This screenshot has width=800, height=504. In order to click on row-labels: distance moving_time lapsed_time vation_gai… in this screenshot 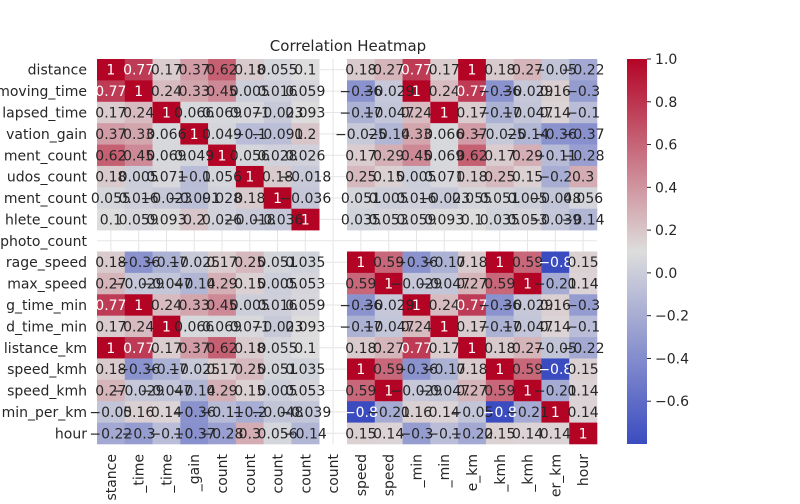, I will do `click(44, 253)`.